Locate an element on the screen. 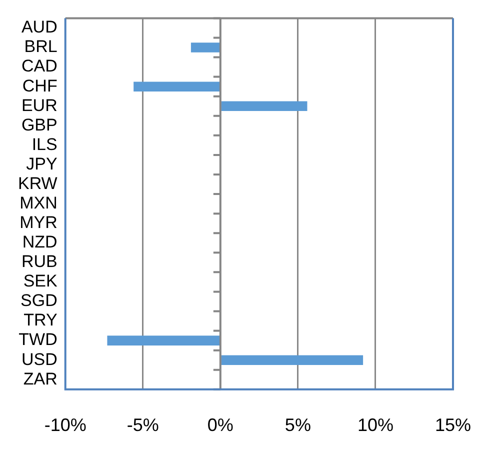 The height and width of the screenshot is (467, 497). y-tick-label: TWD is located at coordinates (38, 340).